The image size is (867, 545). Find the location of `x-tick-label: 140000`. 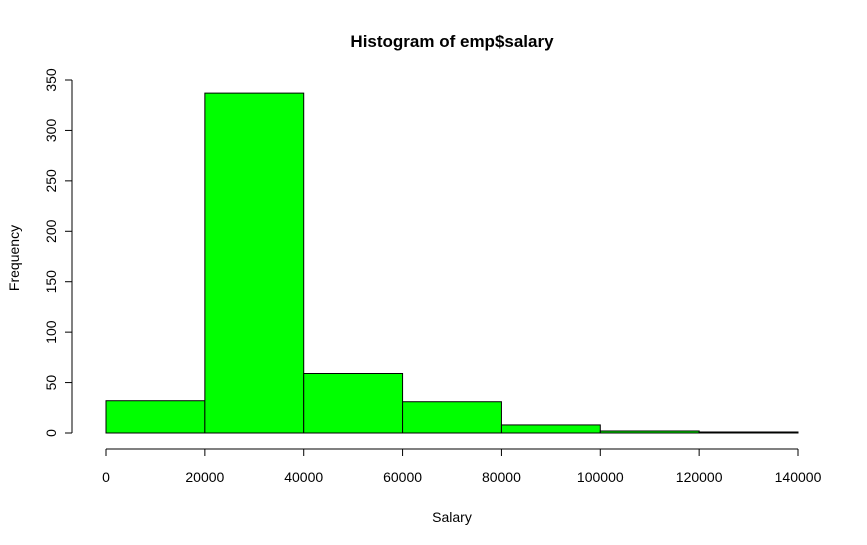

x-tick-label: 140000 is located at coordinates (798, 477).